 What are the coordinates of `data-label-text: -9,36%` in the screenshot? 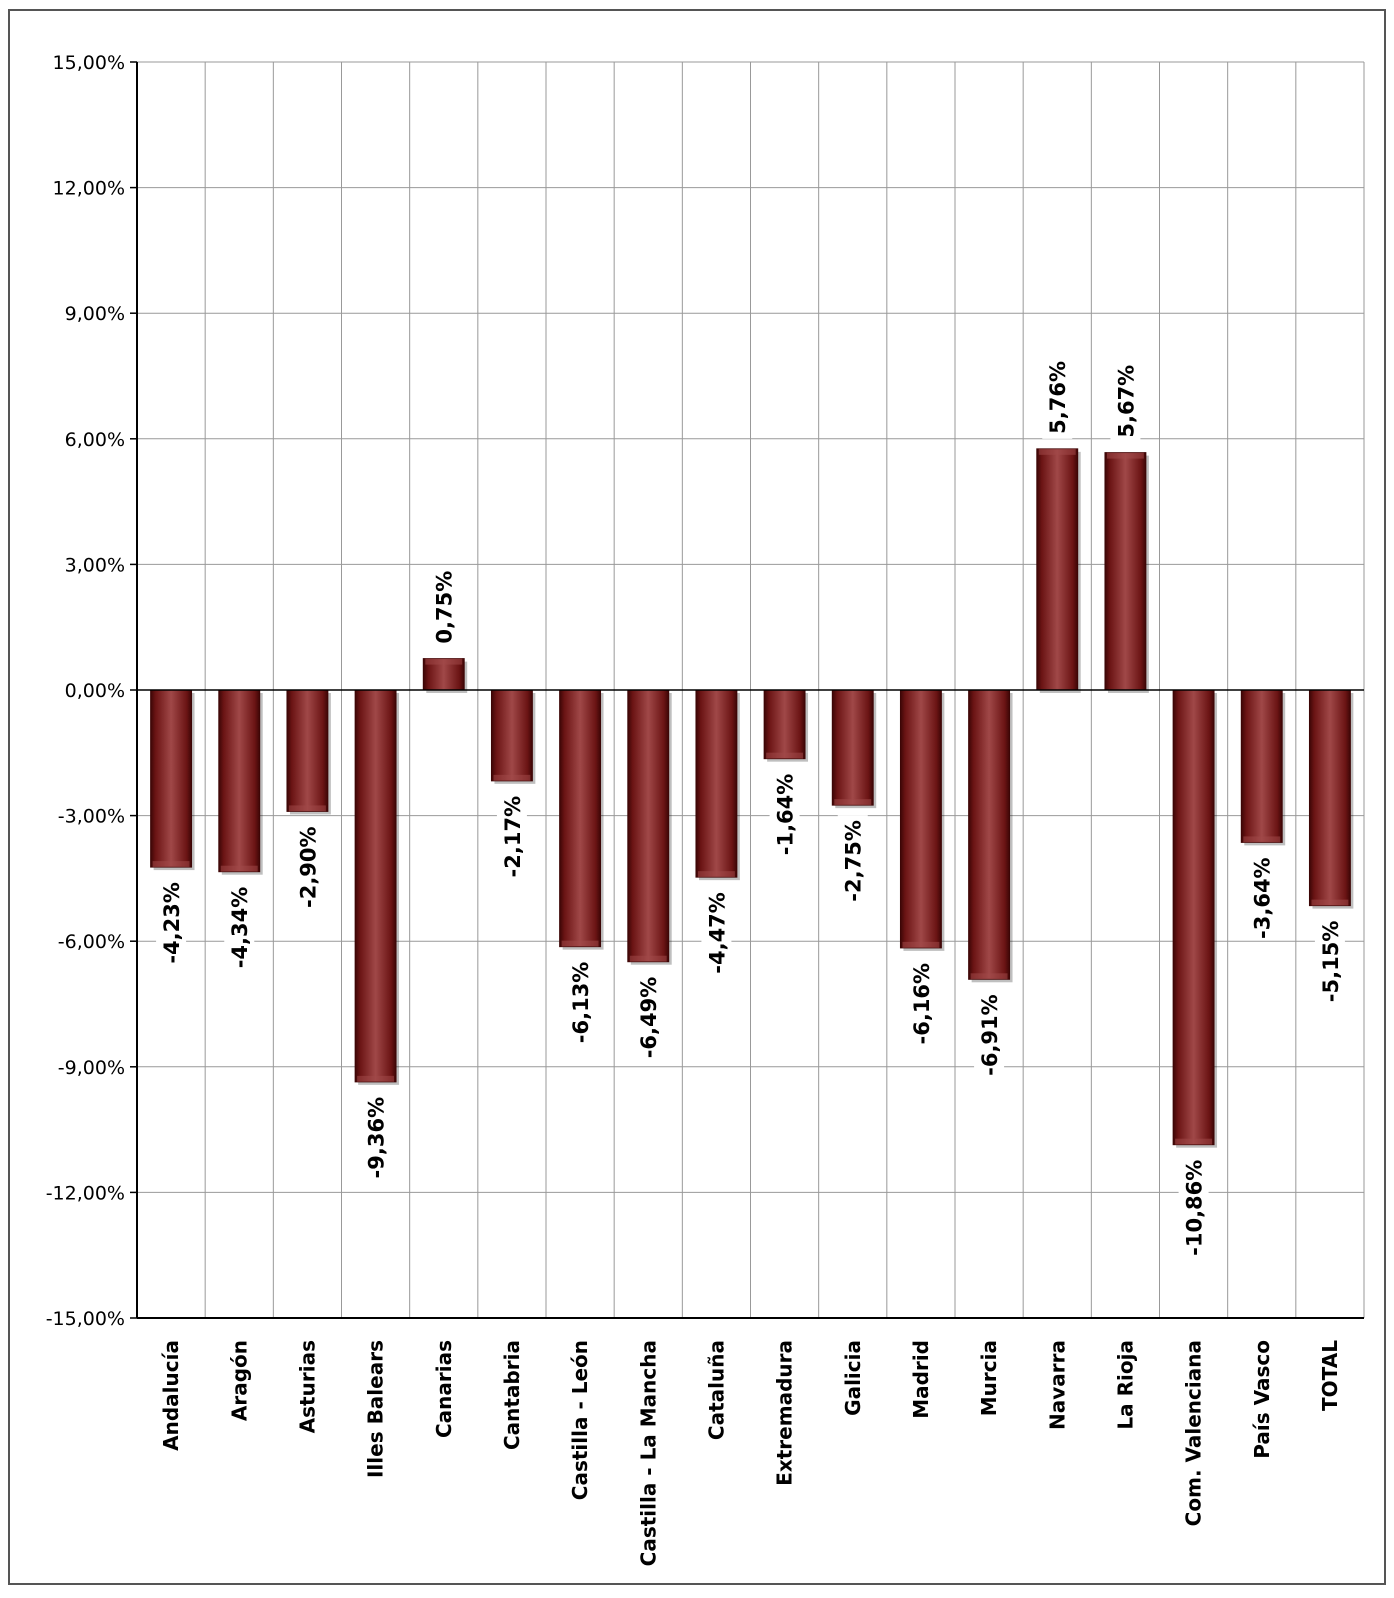 It's located at (377, 1138).